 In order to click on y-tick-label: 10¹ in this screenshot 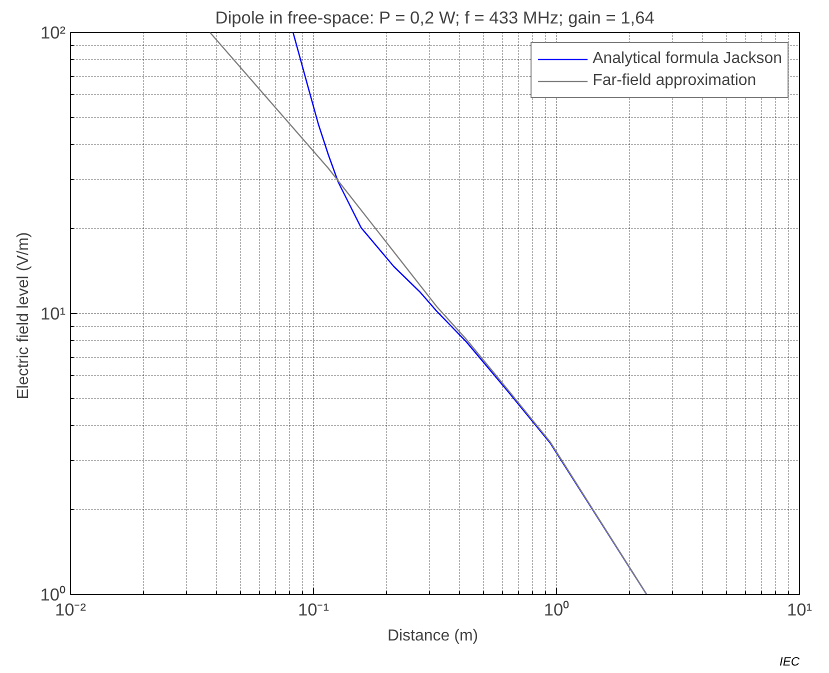, I will do `click(53, 314)`.